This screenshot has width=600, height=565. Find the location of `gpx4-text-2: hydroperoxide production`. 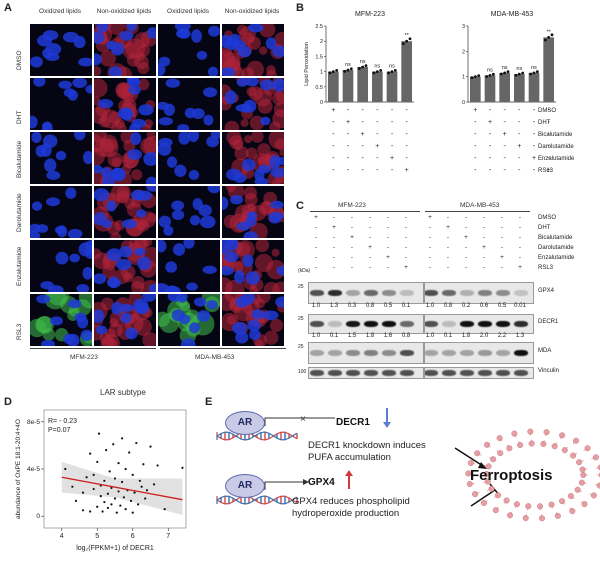

gpx4-text-2: hydroperoxide production is located at coordinates (346, 513).